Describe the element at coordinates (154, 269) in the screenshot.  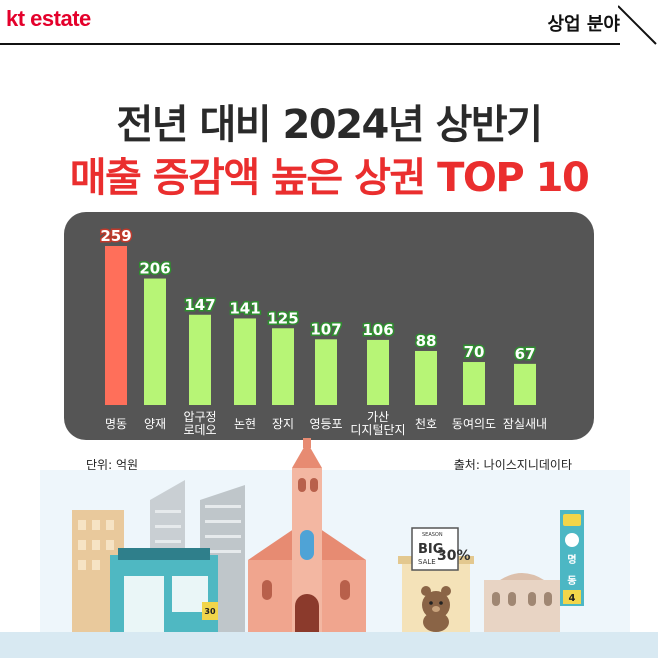
I see `value-label-1: 206` at that location.